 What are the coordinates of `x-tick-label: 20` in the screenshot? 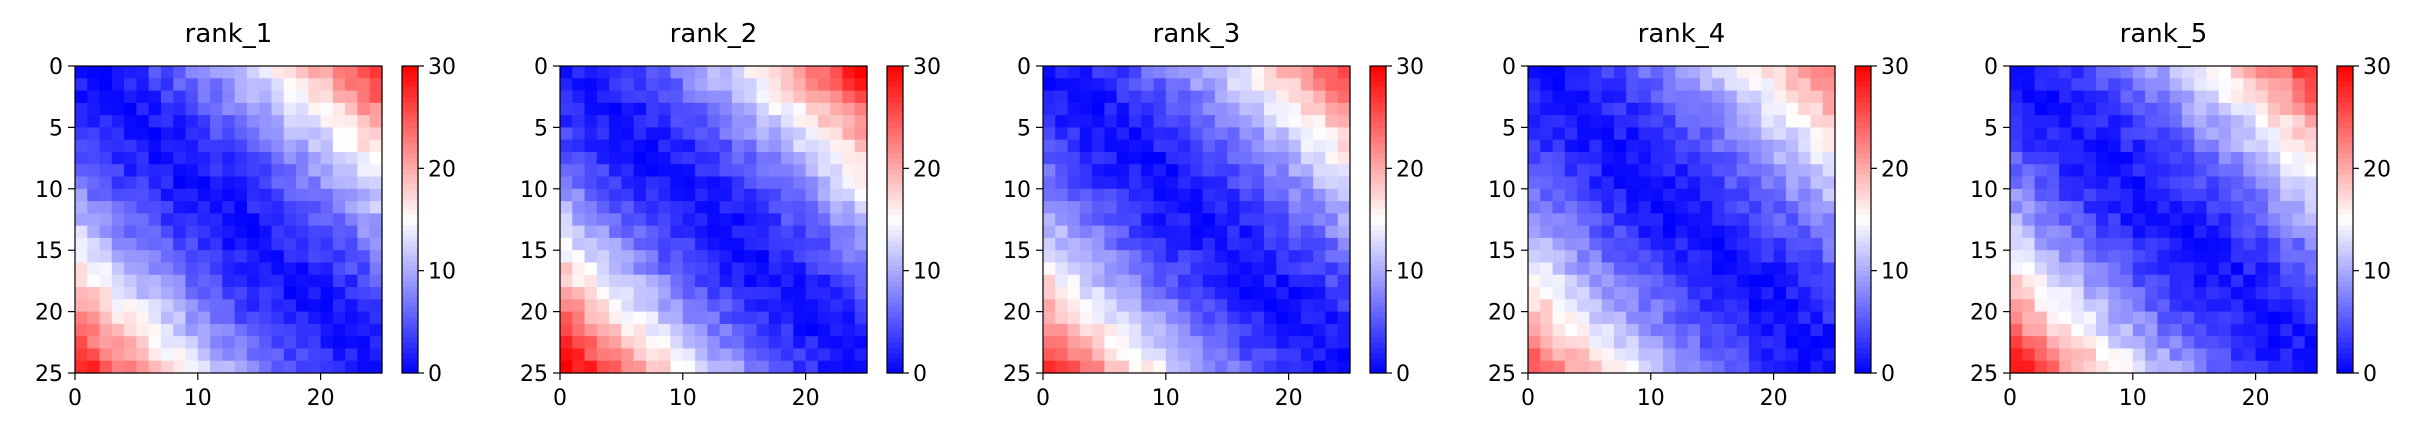 It's located at (806, 398).